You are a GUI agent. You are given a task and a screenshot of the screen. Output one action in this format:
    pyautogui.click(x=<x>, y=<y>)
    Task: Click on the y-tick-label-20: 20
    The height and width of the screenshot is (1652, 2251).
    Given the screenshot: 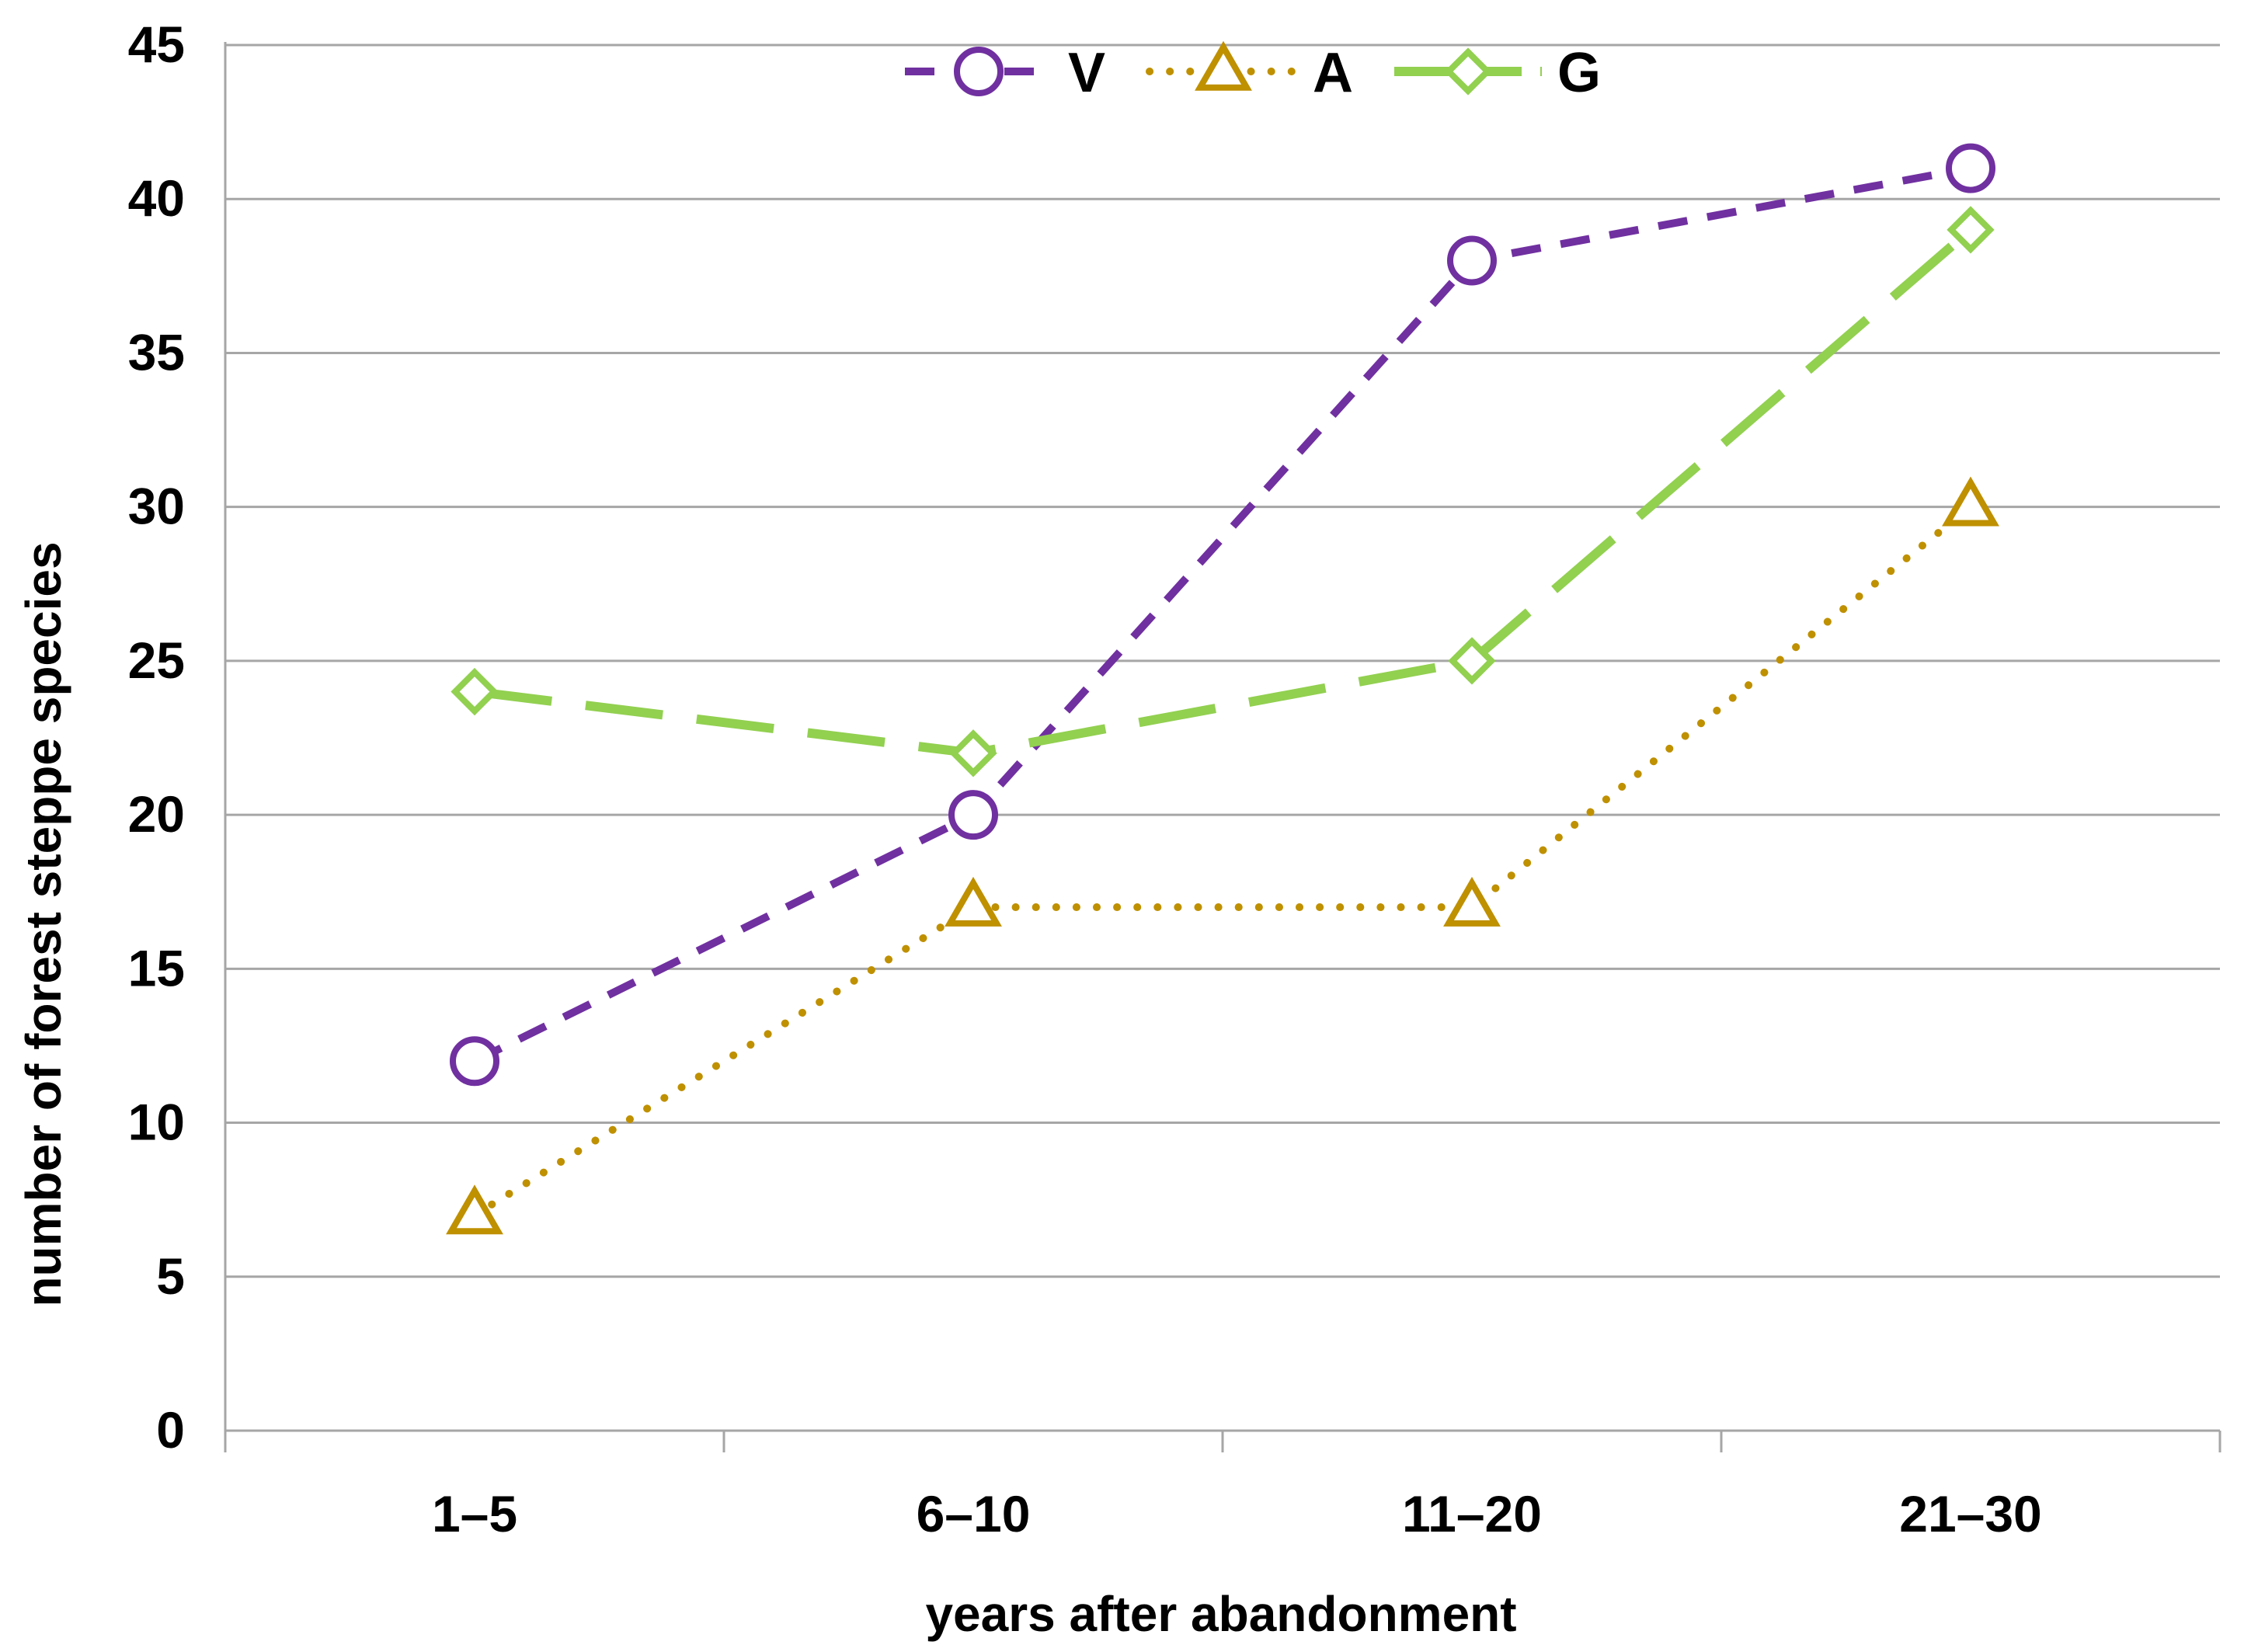 What is the action you would take?
    pyautogui.click(x=156, y=814)
    